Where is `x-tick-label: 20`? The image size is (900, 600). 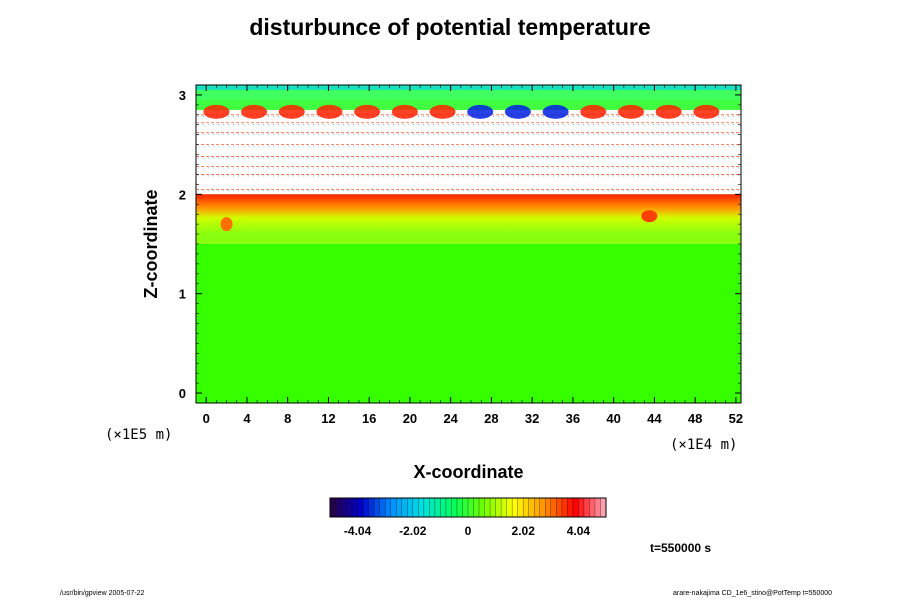 x-tick-label: 20 is located at coordinates (410, 418).